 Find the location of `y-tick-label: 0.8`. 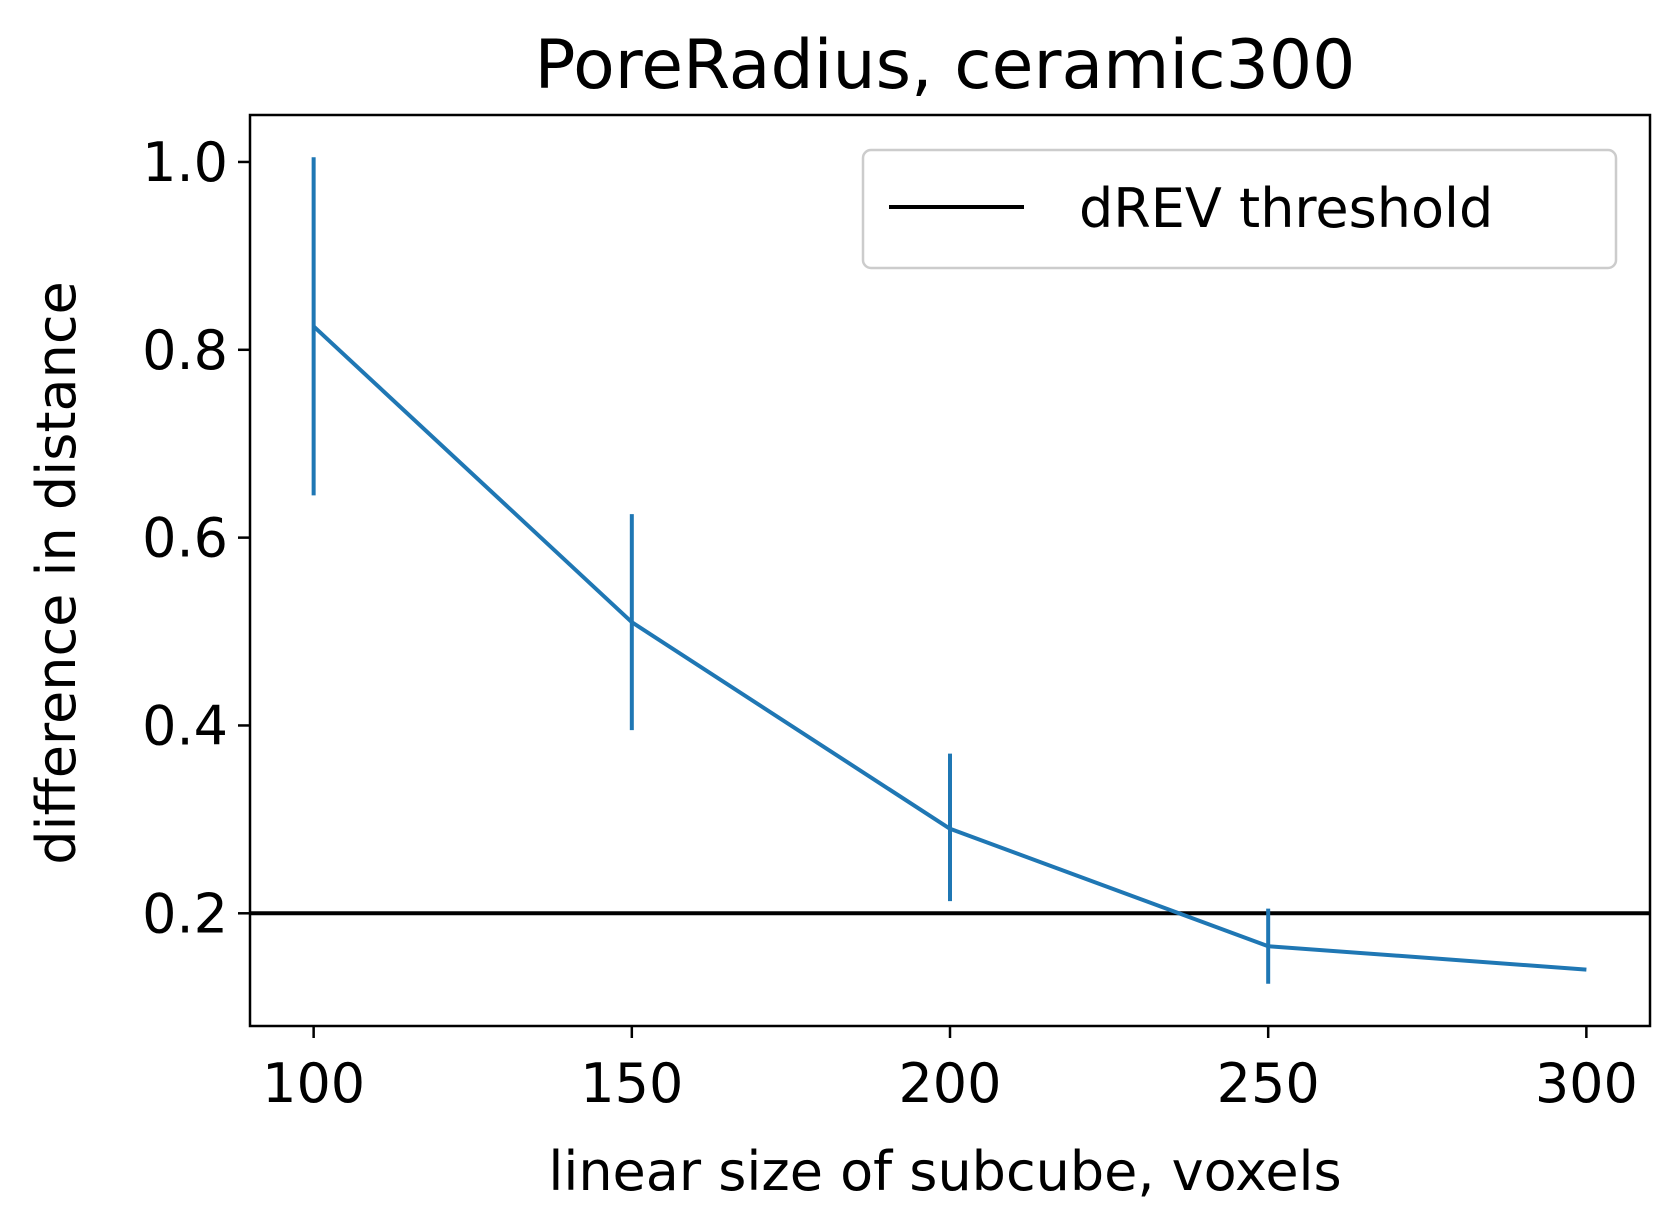

y-tick-label: 0.8 is located at coordinates (185, 350).